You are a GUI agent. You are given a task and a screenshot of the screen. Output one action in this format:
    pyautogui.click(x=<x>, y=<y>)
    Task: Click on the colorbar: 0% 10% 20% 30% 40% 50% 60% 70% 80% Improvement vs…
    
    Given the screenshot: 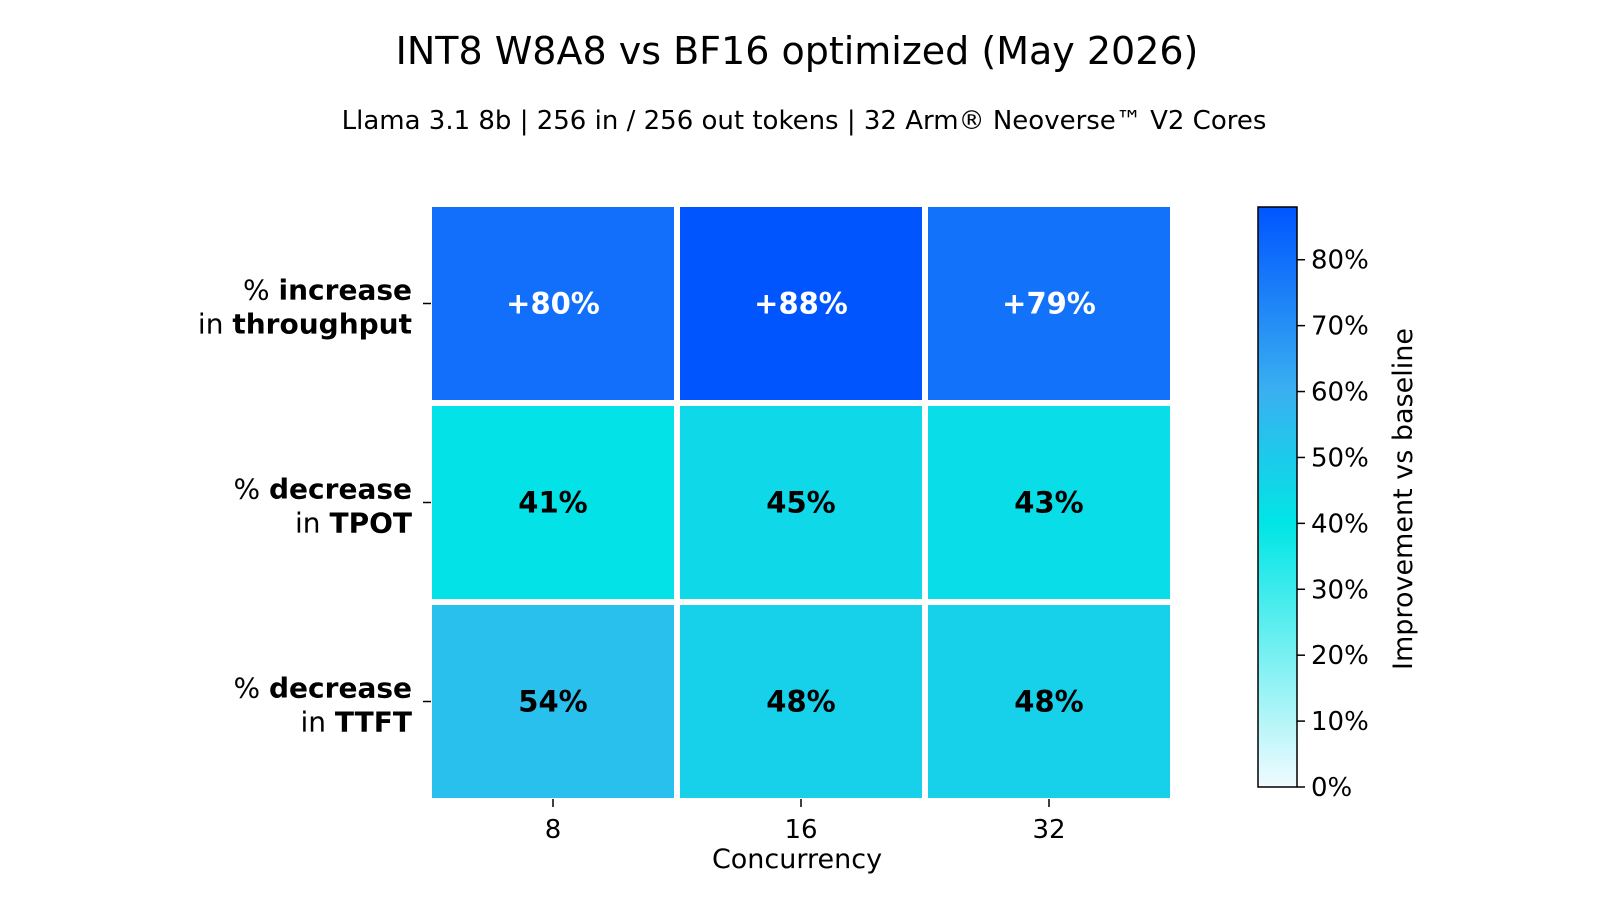 What is the action you would take?
    pyautogui.click(x=1338, y=504)
    